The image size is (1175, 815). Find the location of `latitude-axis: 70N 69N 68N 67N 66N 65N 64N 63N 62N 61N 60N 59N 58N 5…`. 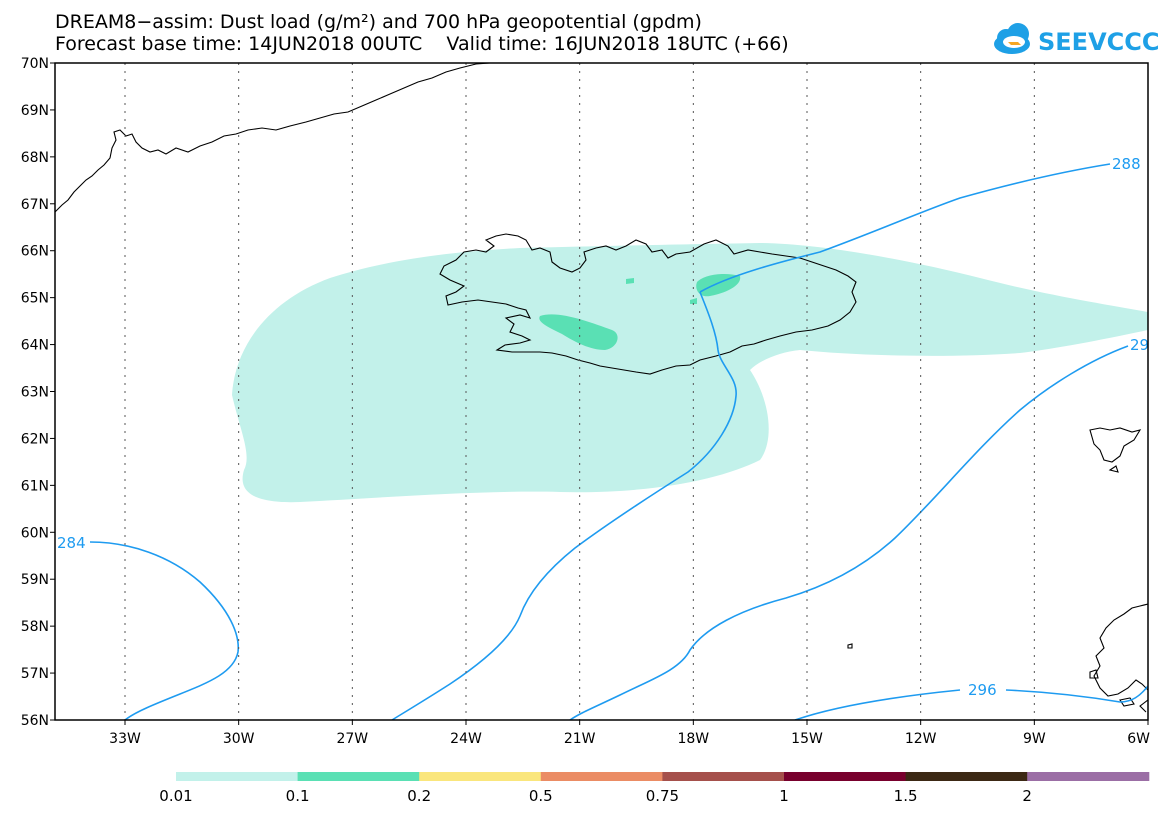

latitude-axis: 70N 69N 68N 67N 66N 65N 64N 63N 62N 61N 60N 59N 58N 5… is located at coordinates (38, 392).